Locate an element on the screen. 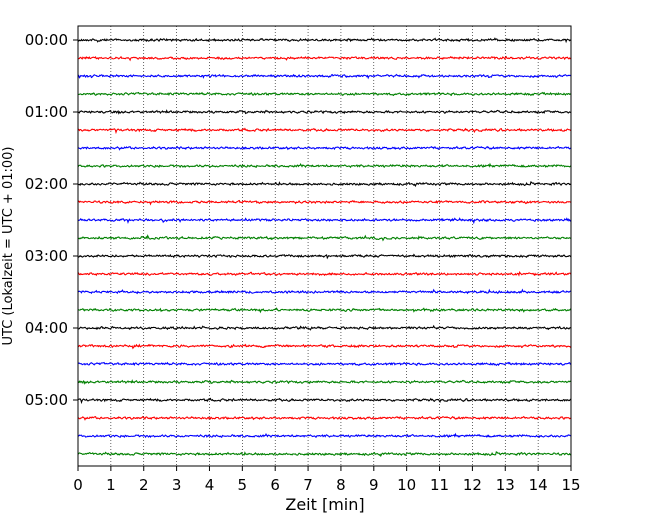  x-tick-label-10: 10 is located at coordinates (406, 485).